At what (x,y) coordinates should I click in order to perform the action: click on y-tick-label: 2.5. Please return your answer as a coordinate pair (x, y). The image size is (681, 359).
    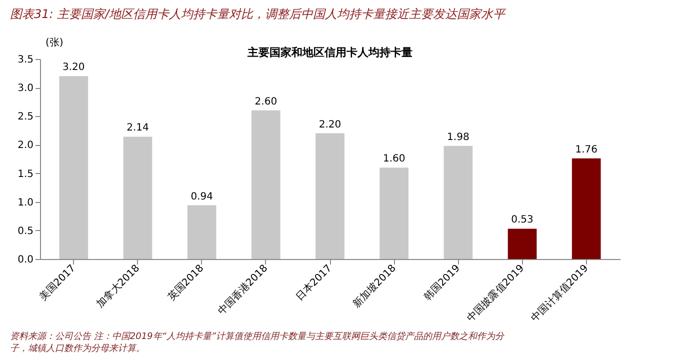
    Looking at the image, I should click on (26, 117).